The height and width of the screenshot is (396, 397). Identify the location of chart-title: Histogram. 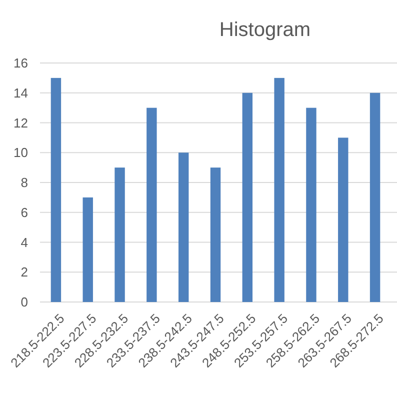
(265, 30).